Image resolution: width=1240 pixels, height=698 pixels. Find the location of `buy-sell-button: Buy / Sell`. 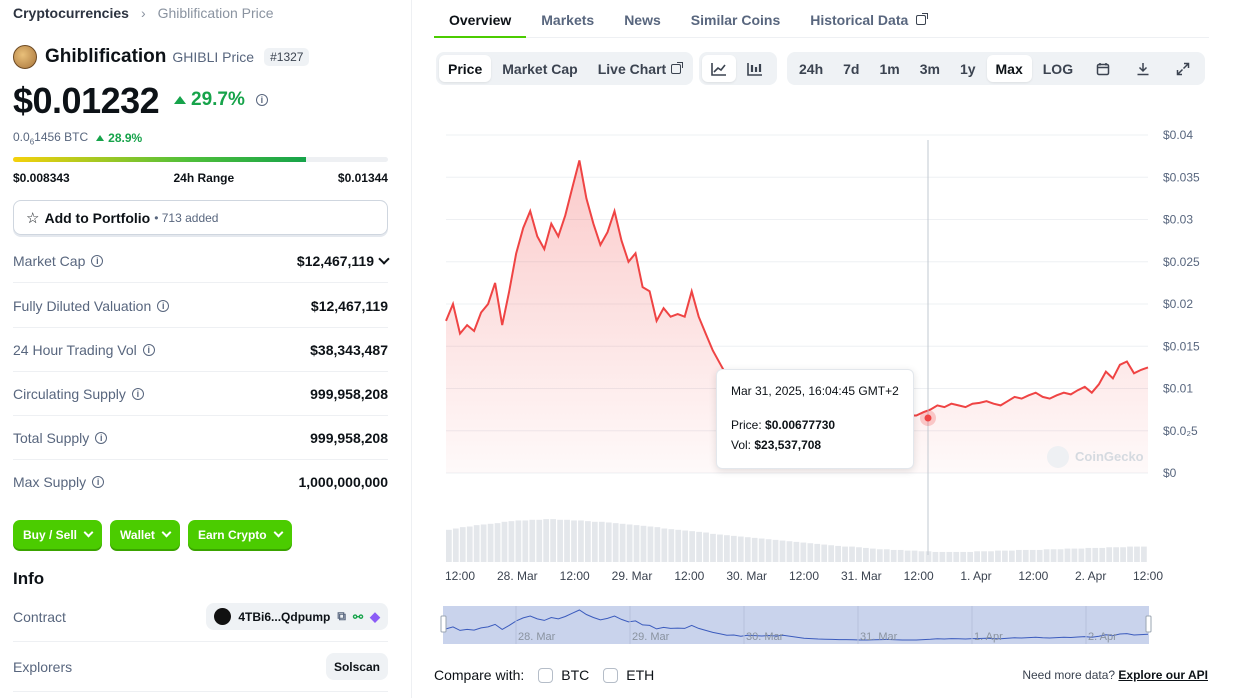

buy-sell-button: Buy / Sell is located at coordinates (58, 534).